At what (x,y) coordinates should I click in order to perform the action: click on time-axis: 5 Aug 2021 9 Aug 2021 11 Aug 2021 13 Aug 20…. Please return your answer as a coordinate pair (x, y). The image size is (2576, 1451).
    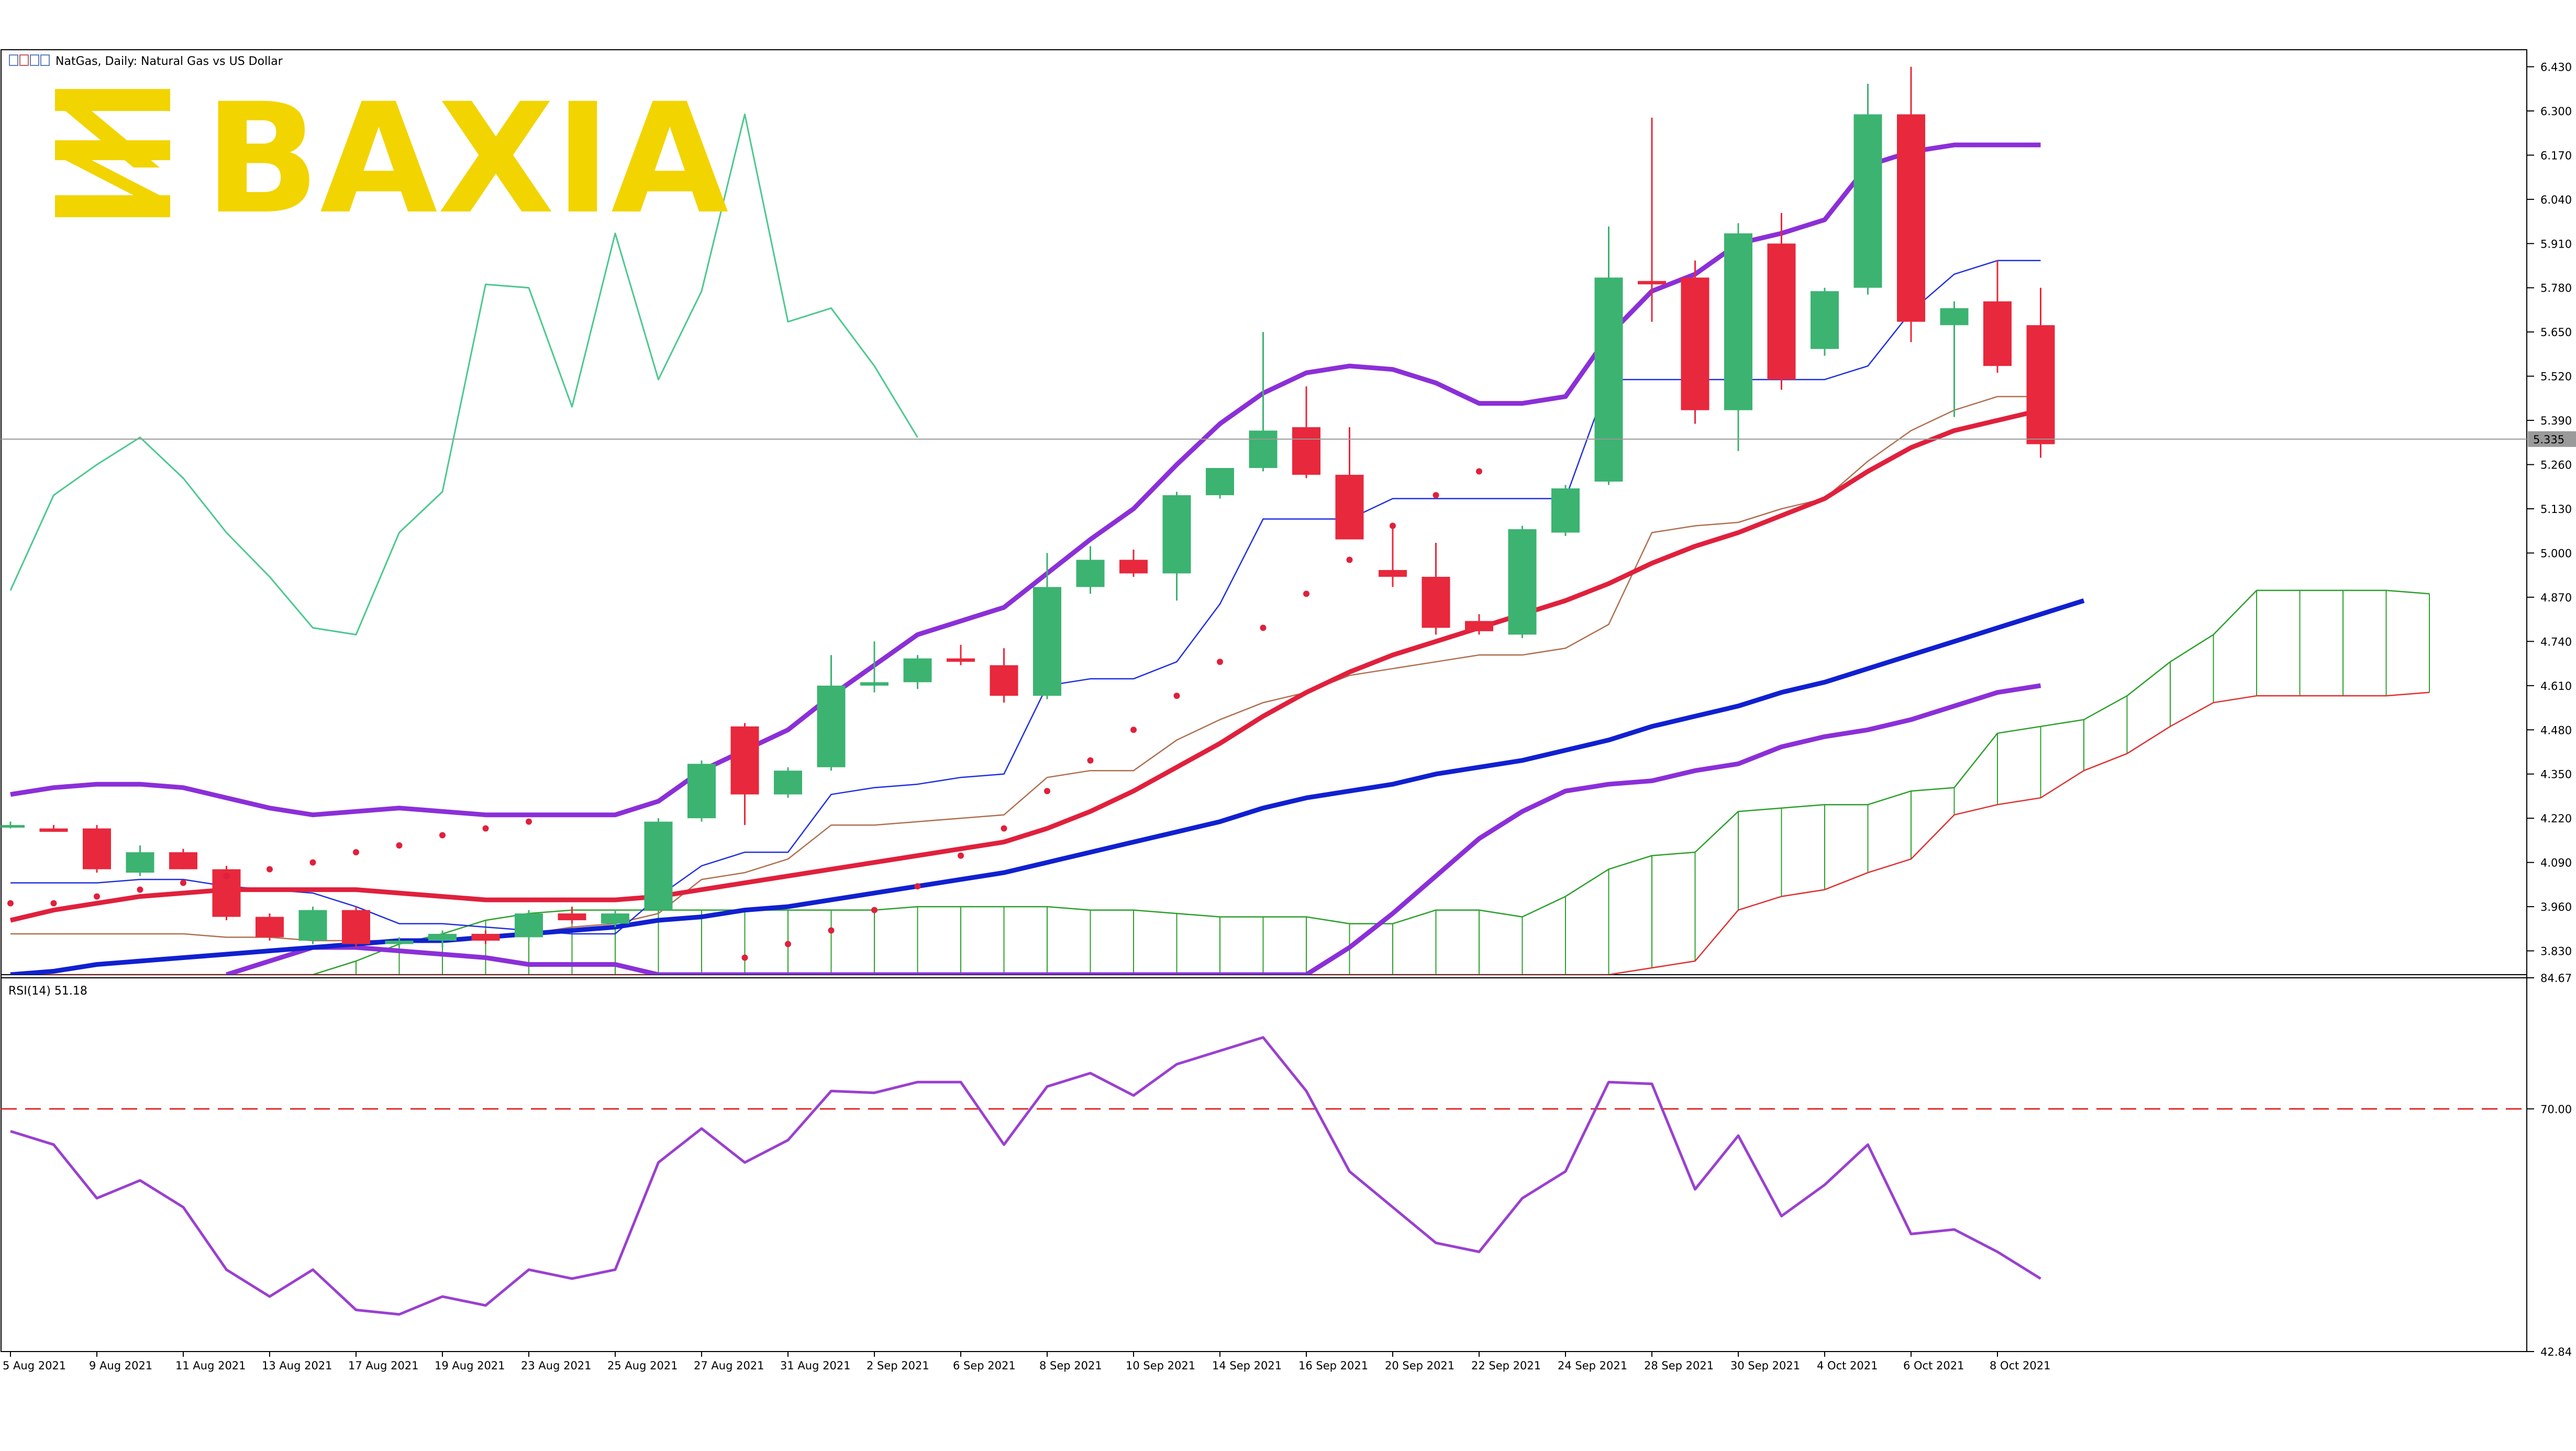
    Looking at the image, I should click on (1026, 1362).